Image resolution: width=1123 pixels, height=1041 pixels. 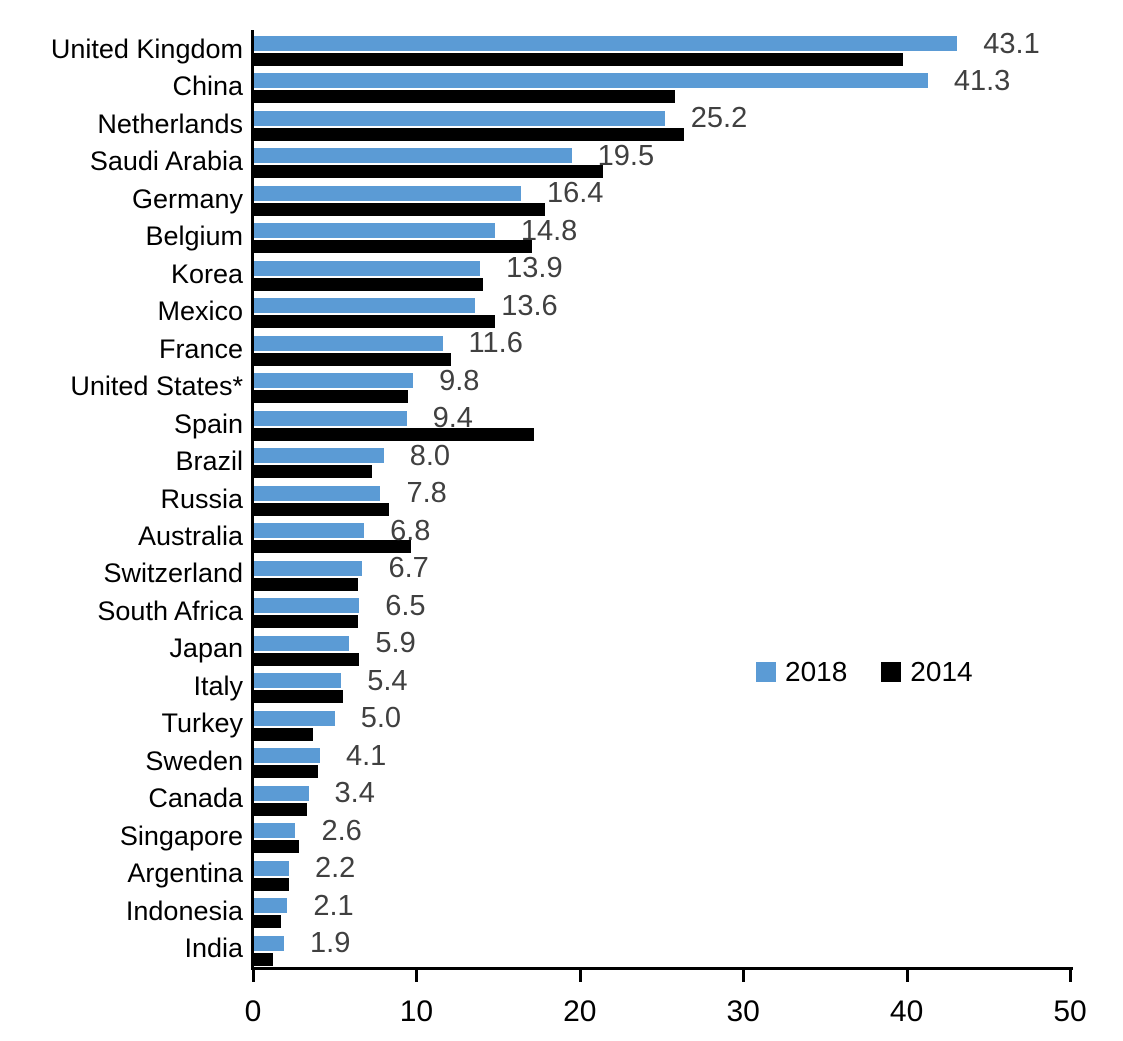 I want to click on legend-label-2018: 2018, so click(x=816, y=671).